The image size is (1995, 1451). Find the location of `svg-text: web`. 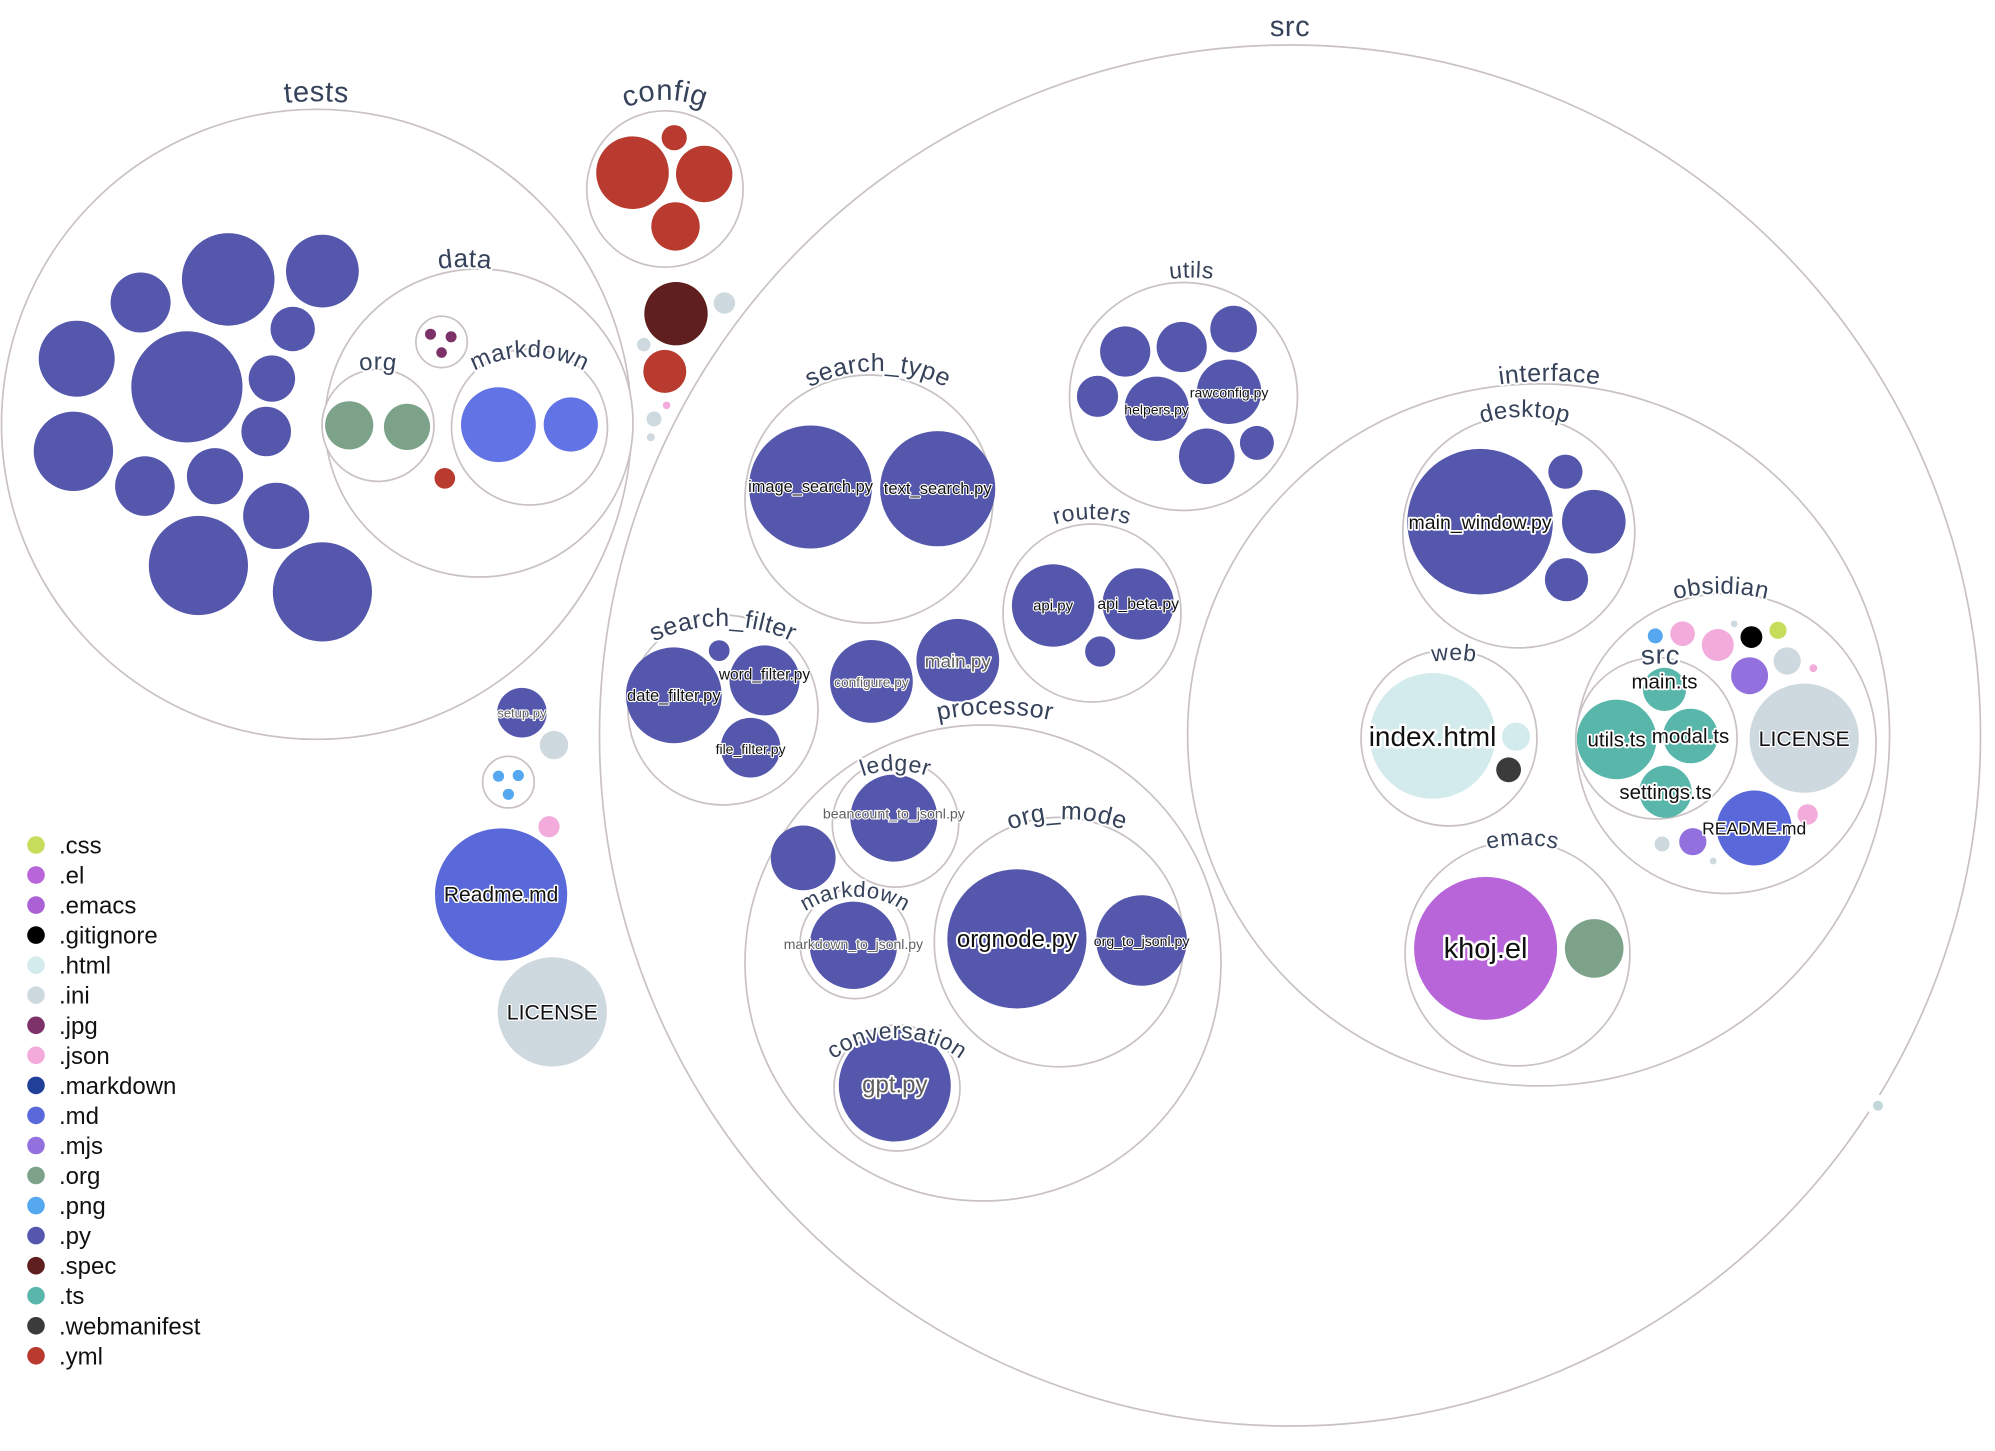

svg-text: web is located at coordinates (1453, 653).